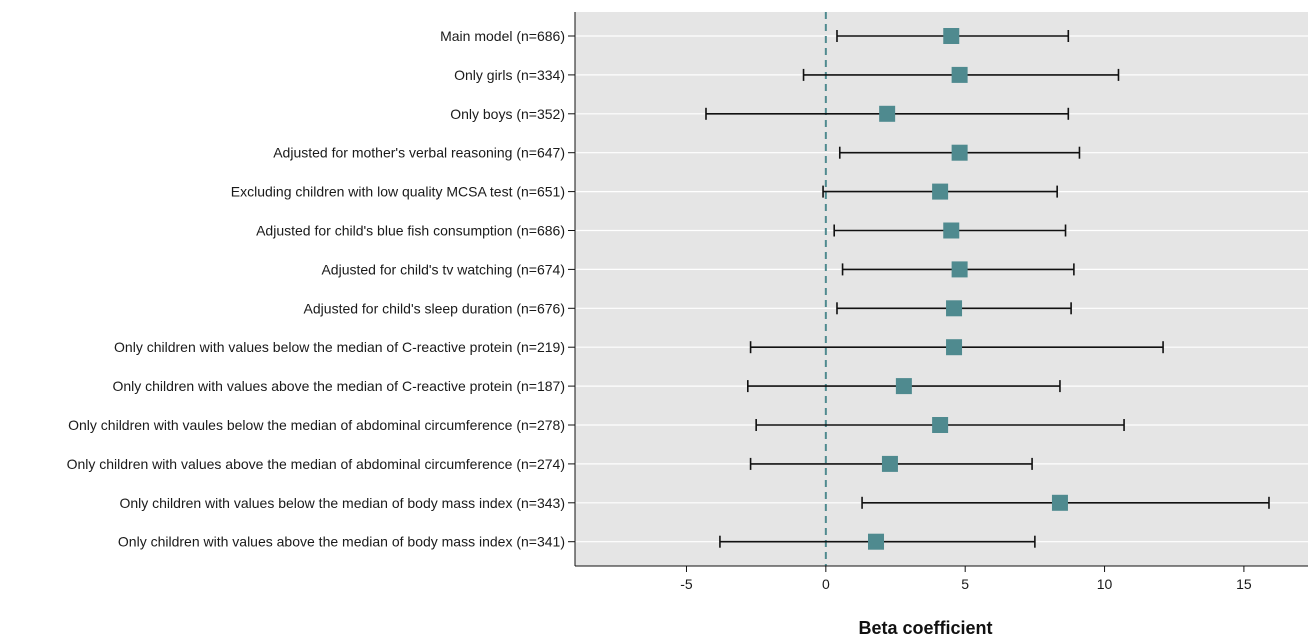 The height and width of the screenshot is (639, 1311). What do you see at coordinates (965, 584) in the screenshot?
I see `x-tick-label: 5` at bounding box center [965, 584].